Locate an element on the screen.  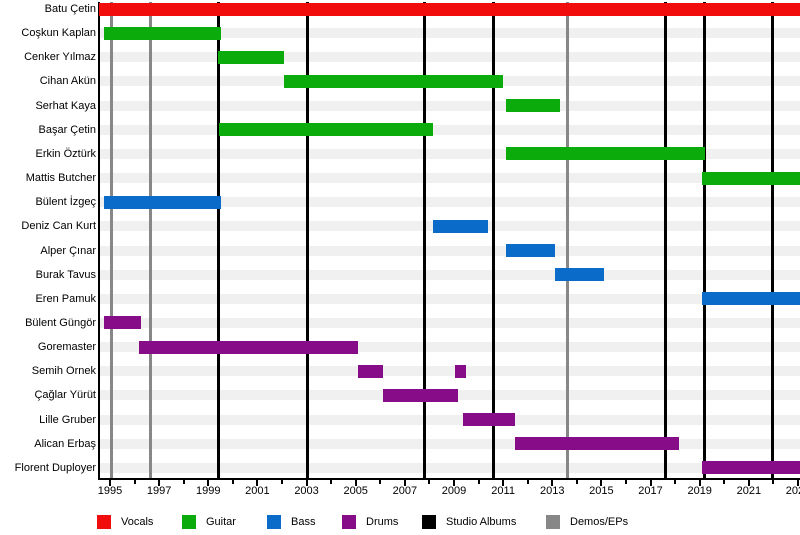
member-label: Deniz Can Kurt is located at coordinates (58, 226).